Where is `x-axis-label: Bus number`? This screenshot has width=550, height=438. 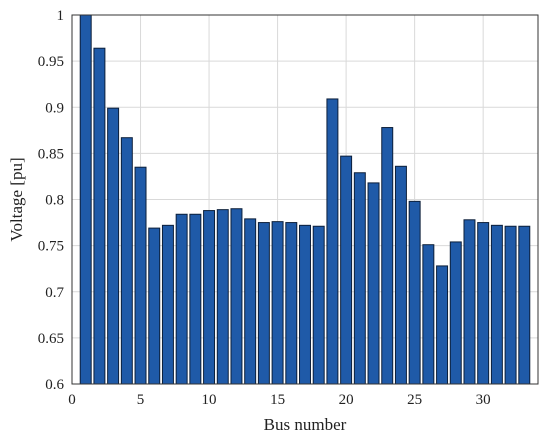
x-axis-label: Bus number is located at coordinates (305, 424).